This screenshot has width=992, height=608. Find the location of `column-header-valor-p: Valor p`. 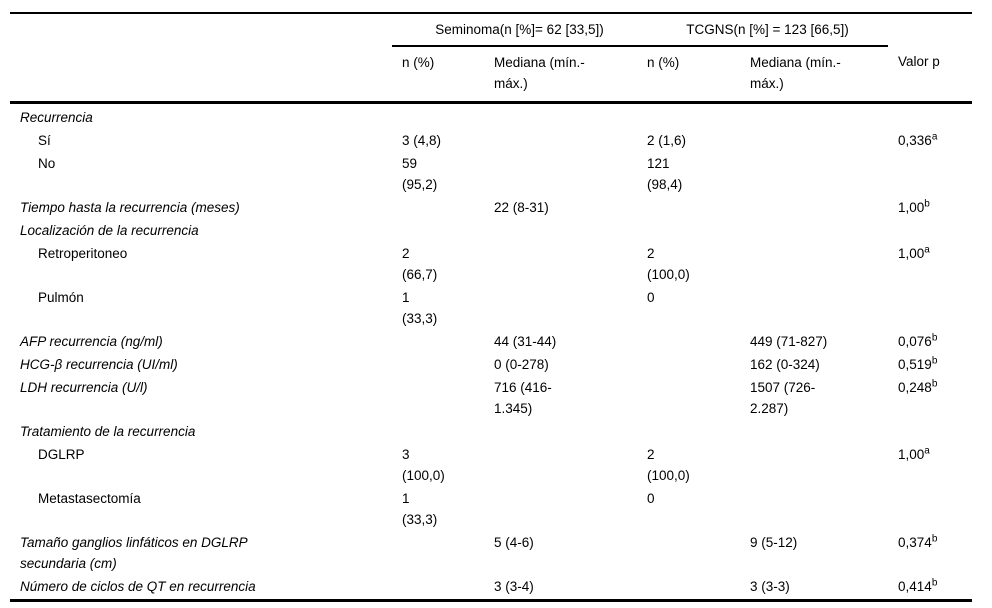

column-header-valor-p: Valor p is located at coordinates (930, 75).